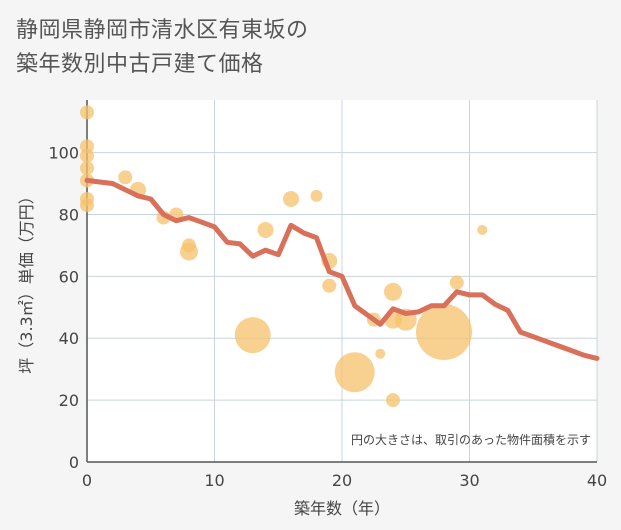 The width and height of the screenshot is (621, 530). I want to click on y-tick-label: 60, so click(69, 276).